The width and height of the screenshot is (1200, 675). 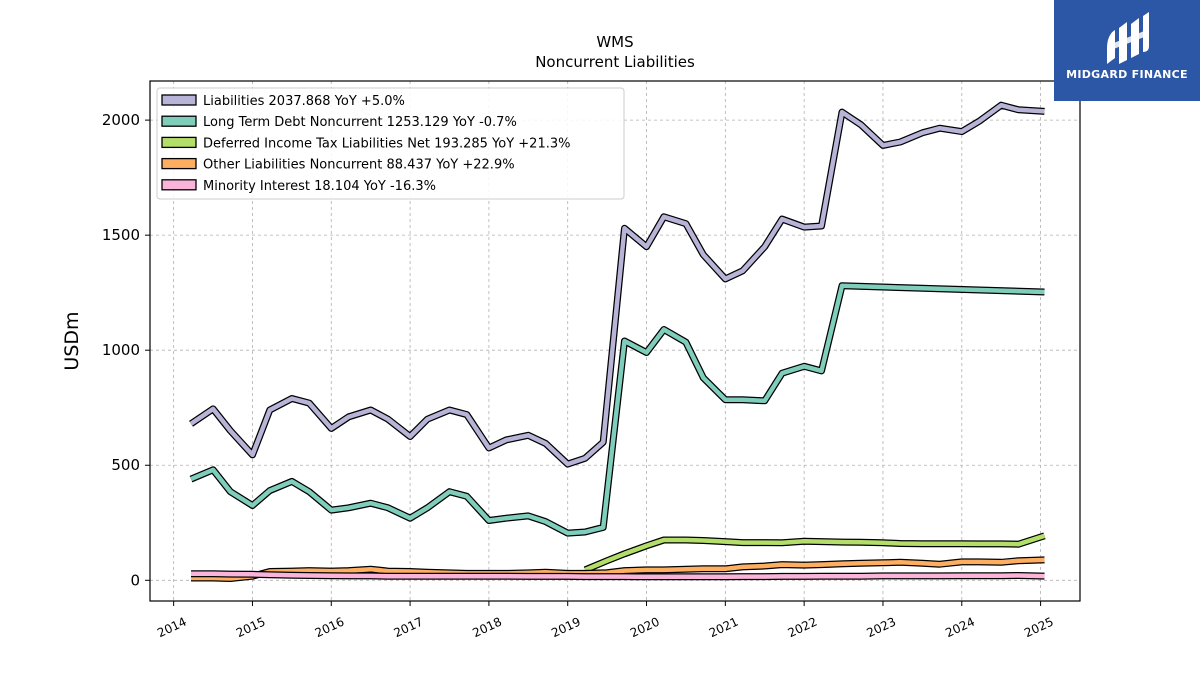 What do you see at coordinates (409, 628) in the screenshot?
I see `x-tick-label: 2017` at bounding box center [409, 628].